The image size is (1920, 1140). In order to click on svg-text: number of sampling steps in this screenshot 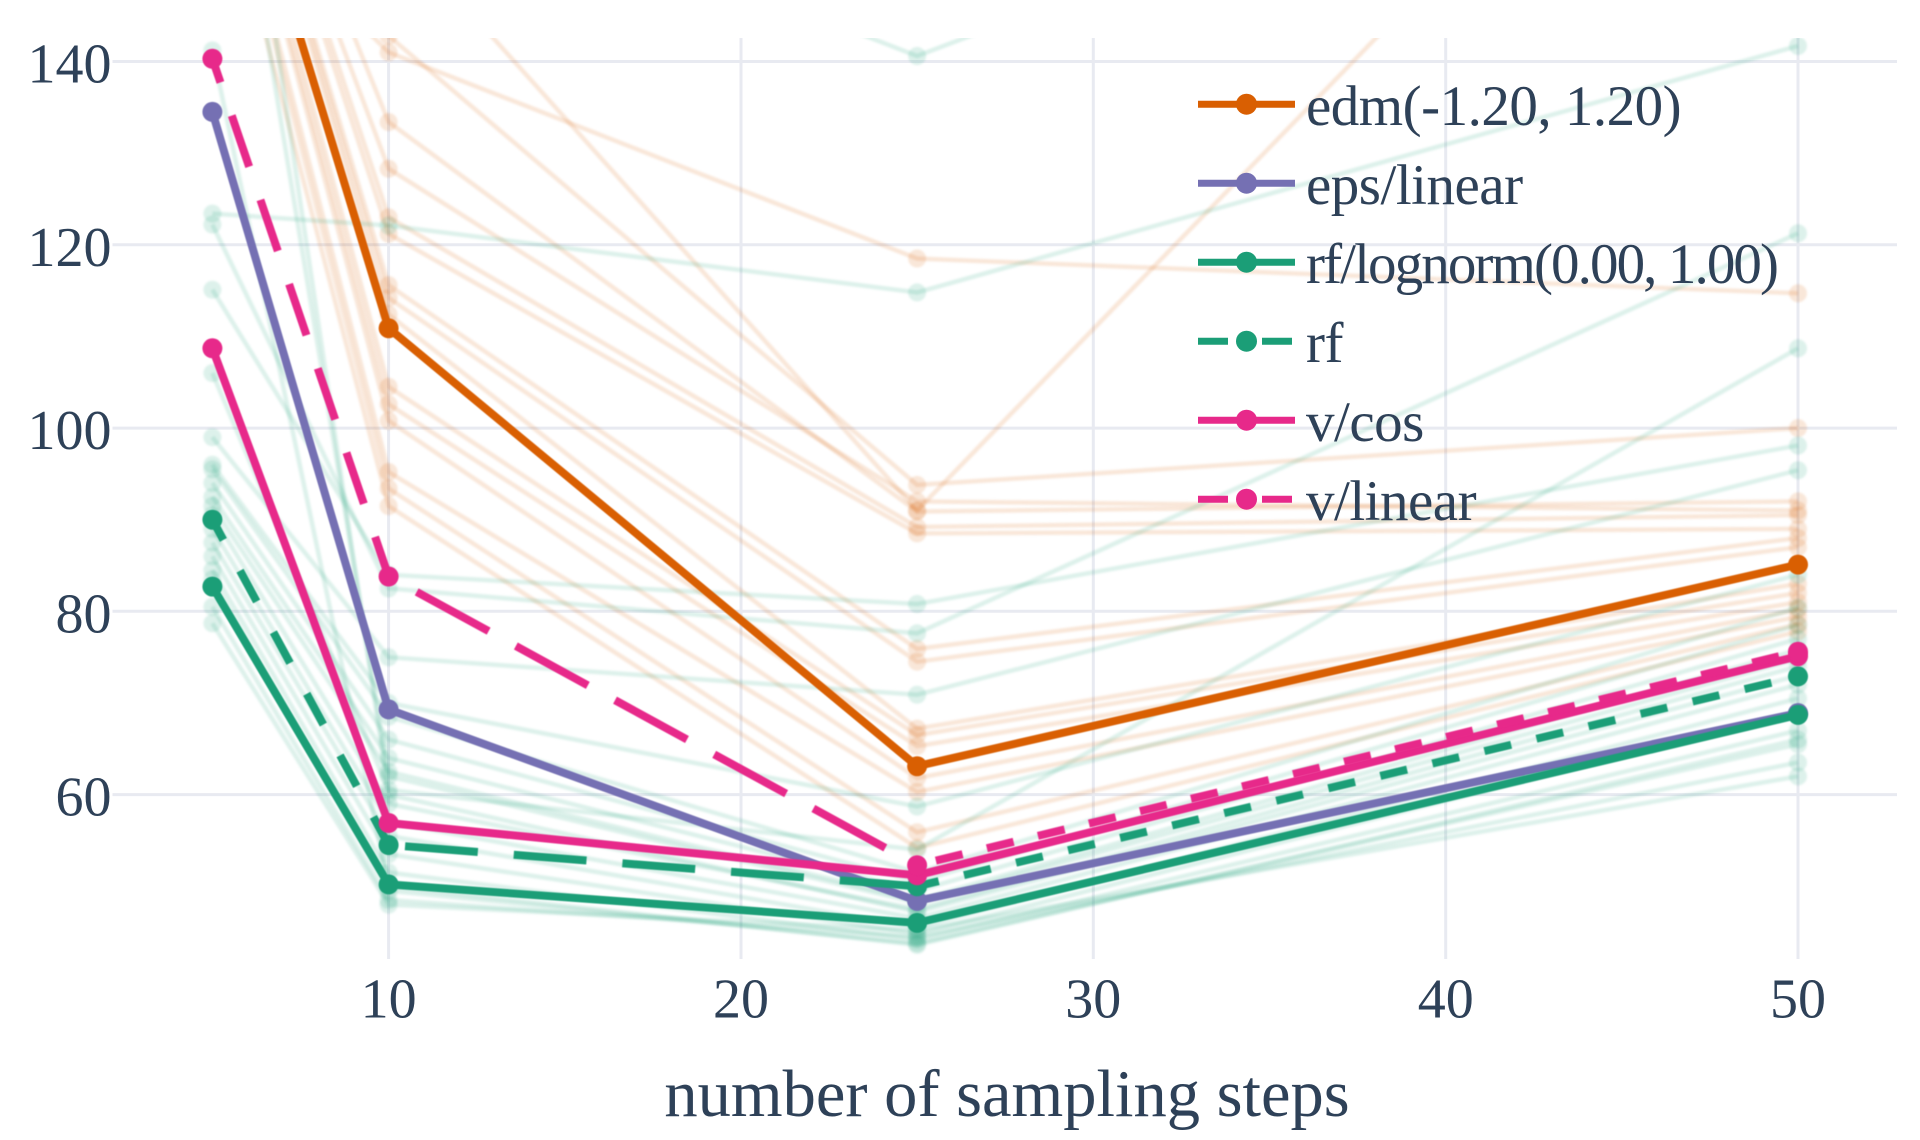, I will do `click(1006, 1094)`.